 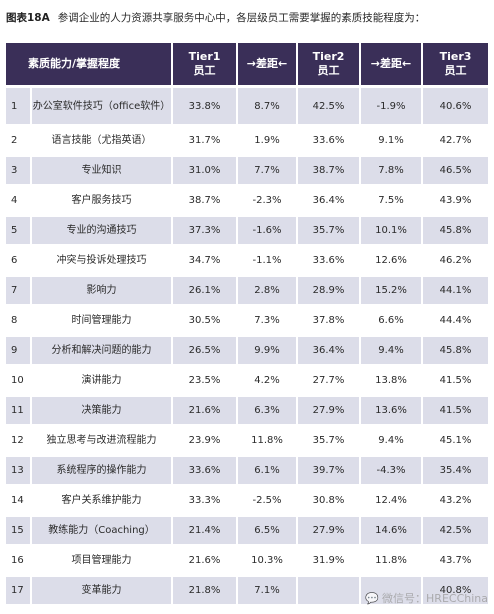 I want to click on gap1-value: 7.7%, so click(x=266, y=170).